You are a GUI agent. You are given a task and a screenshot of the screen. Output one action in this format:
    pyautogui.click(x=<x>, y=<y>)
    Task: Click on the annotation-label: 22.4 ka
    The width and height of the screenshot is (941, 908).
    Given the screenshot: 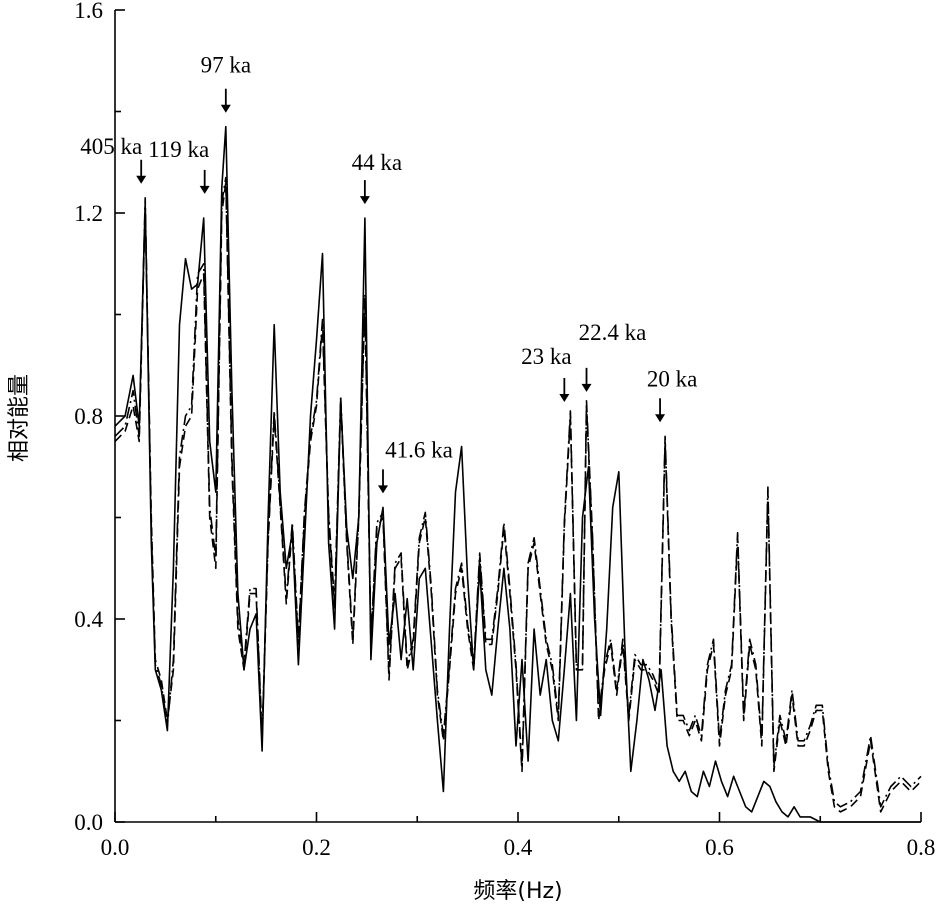 What is the action you would take?
    pyautogui.click(x=613, y=332)
    